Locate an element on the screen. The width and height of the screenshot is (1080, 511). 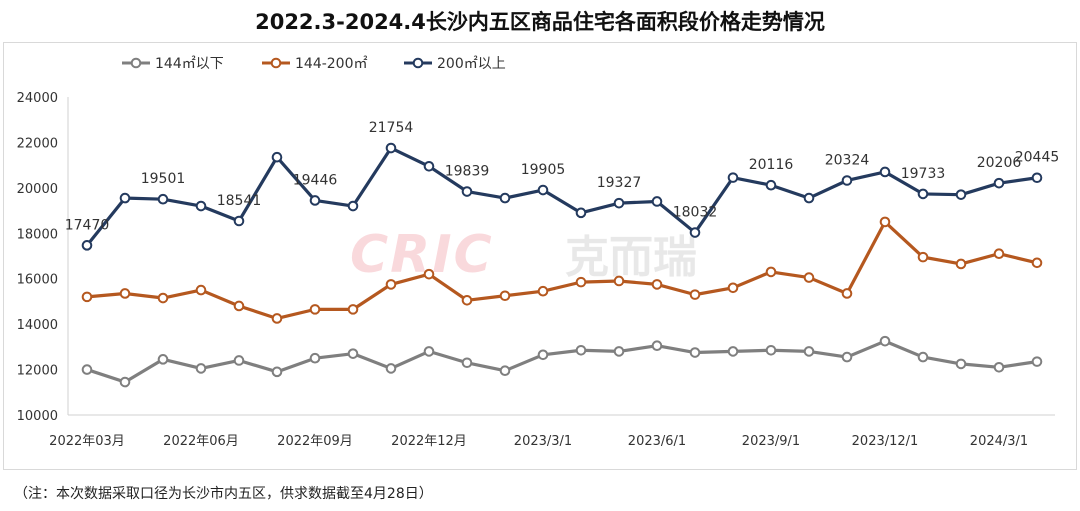
footnote: （注：本次数据采取口径为长沙市内五区，供求数据截至4月28日） is located at coordinates (223, 494).